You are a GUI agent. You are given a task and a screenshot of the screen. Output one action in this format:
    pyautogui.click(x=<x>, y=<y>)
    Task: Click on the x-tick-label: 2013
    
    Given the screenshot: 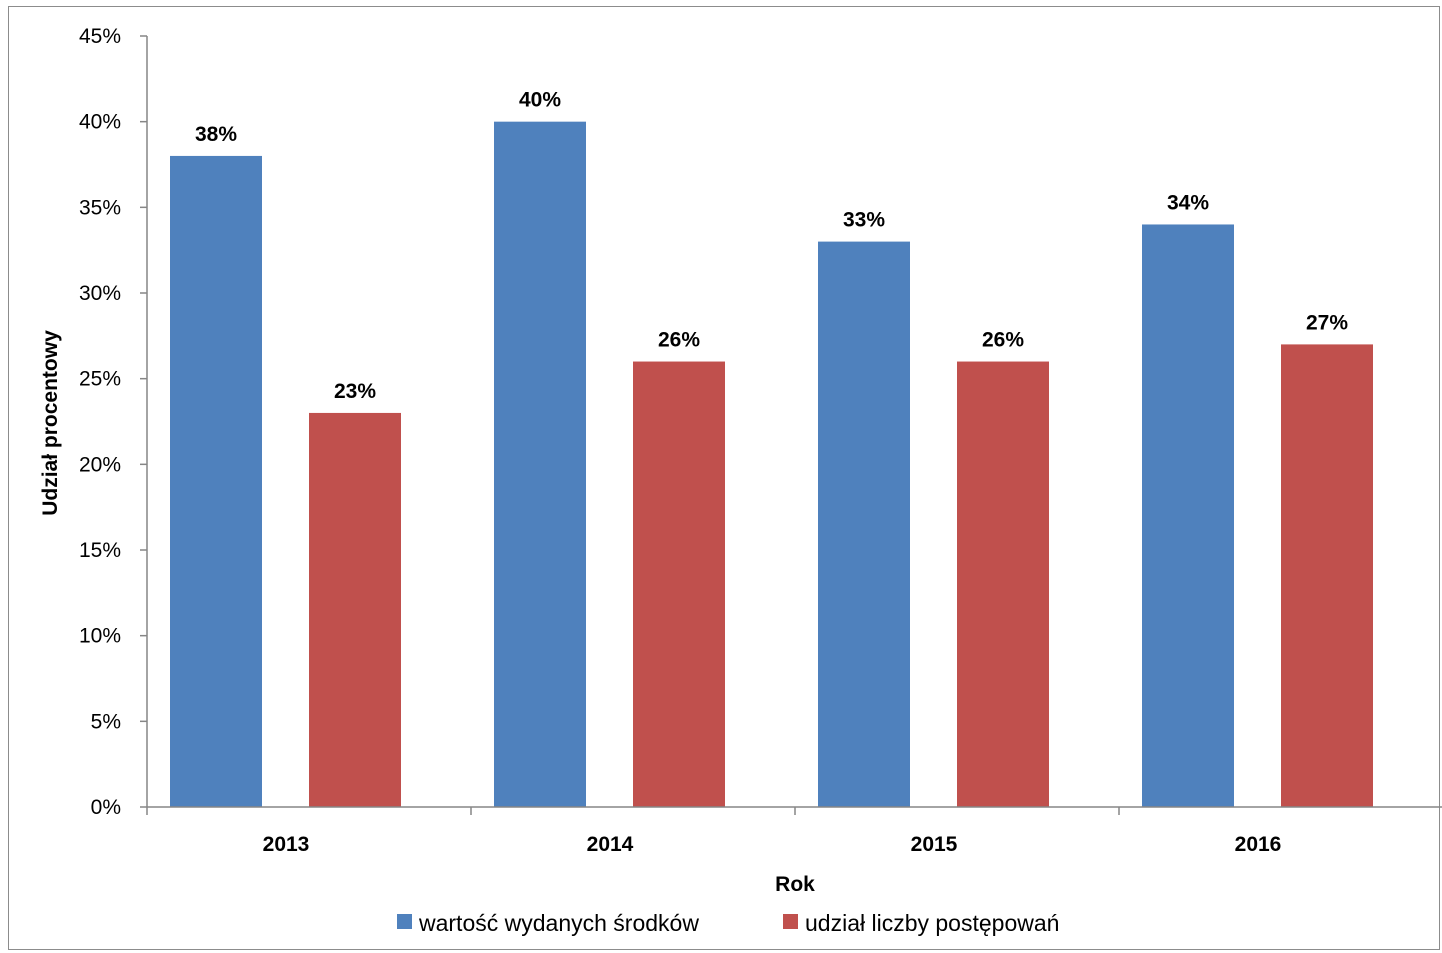 What is the action you would take?
    pyautogui.click(x=286, y=844)
    